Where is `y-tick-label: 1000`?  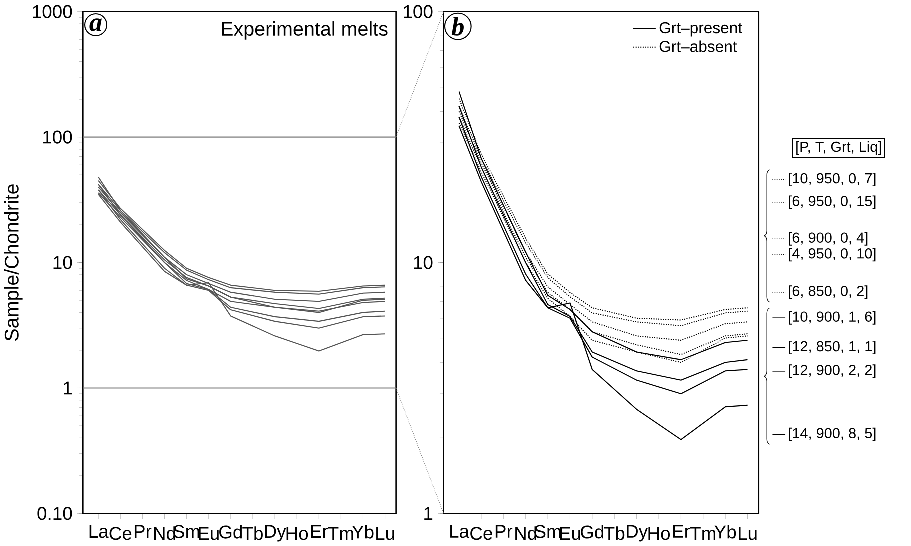 y-tick-label: 1000 is located at coordinates (52, 11).